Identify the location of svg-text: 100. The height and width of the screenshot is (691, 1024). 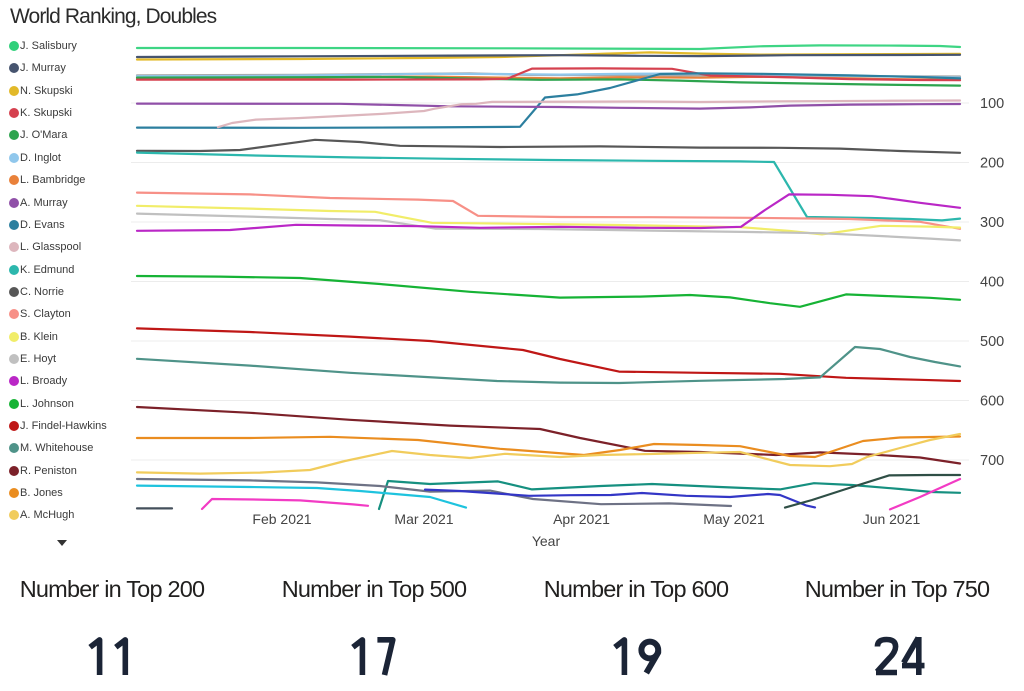
(992, 104).